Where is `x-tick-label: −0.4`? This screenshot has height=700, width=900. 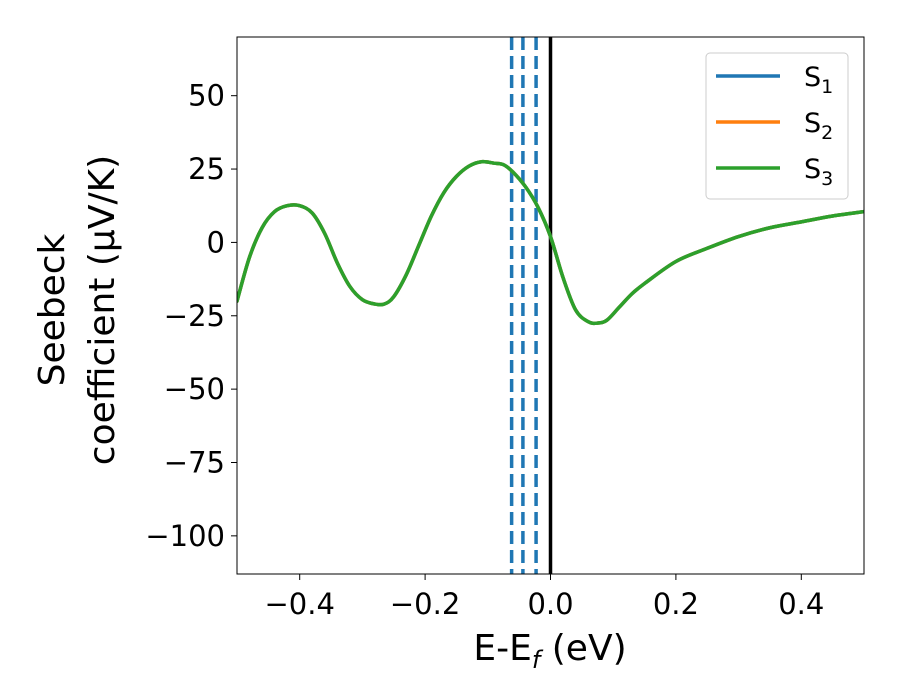 x-tick-label: −0.4 is located at coordinates (299, 604).